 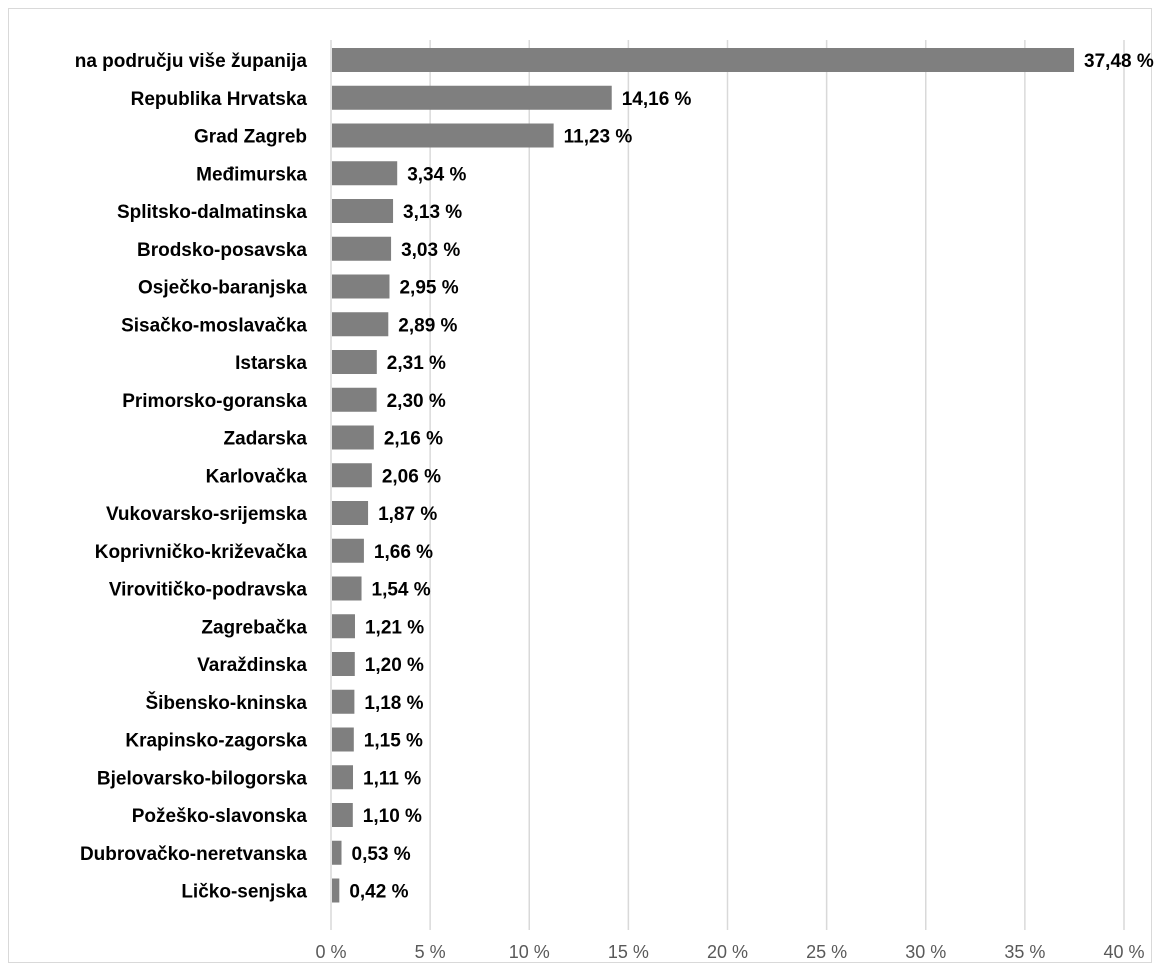 I want to click on category-label: Ličko-senjska, so click(x=244, y=892).